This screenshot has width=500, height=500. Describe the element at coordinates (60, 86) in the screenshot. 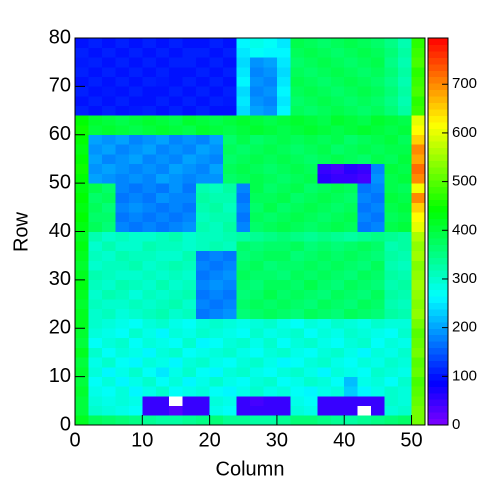

I see `y-tick-label: 70` at that location.